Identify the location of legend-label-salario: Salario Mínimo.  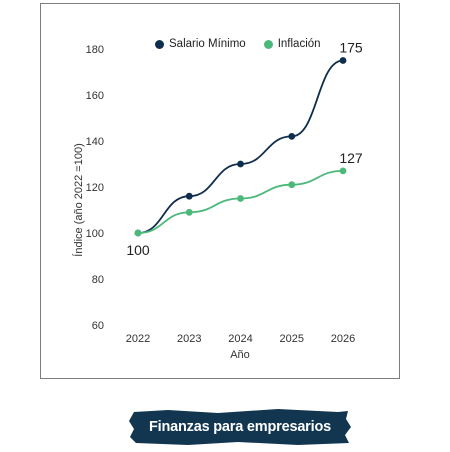
(207, 44).